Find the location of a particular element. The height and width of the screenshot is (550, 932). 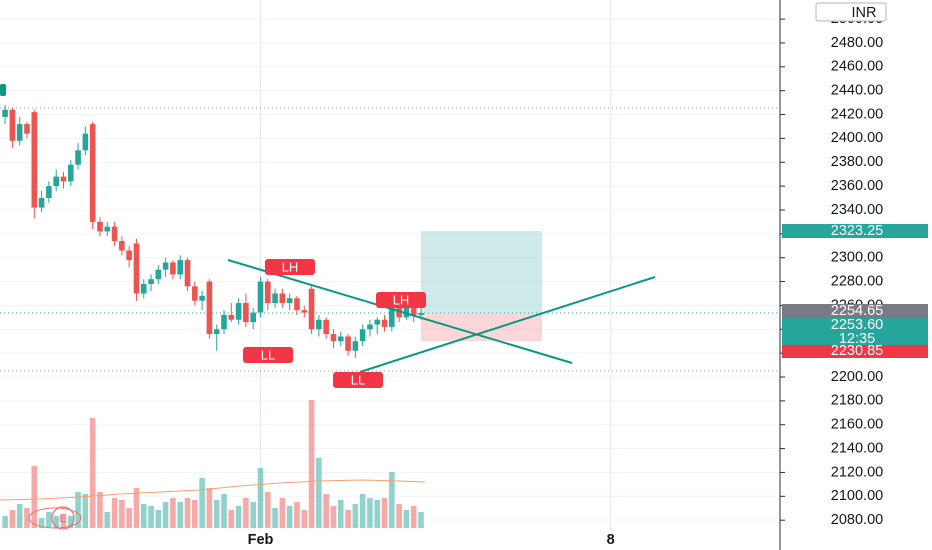

currency-box is located at coordinates (851, 12).